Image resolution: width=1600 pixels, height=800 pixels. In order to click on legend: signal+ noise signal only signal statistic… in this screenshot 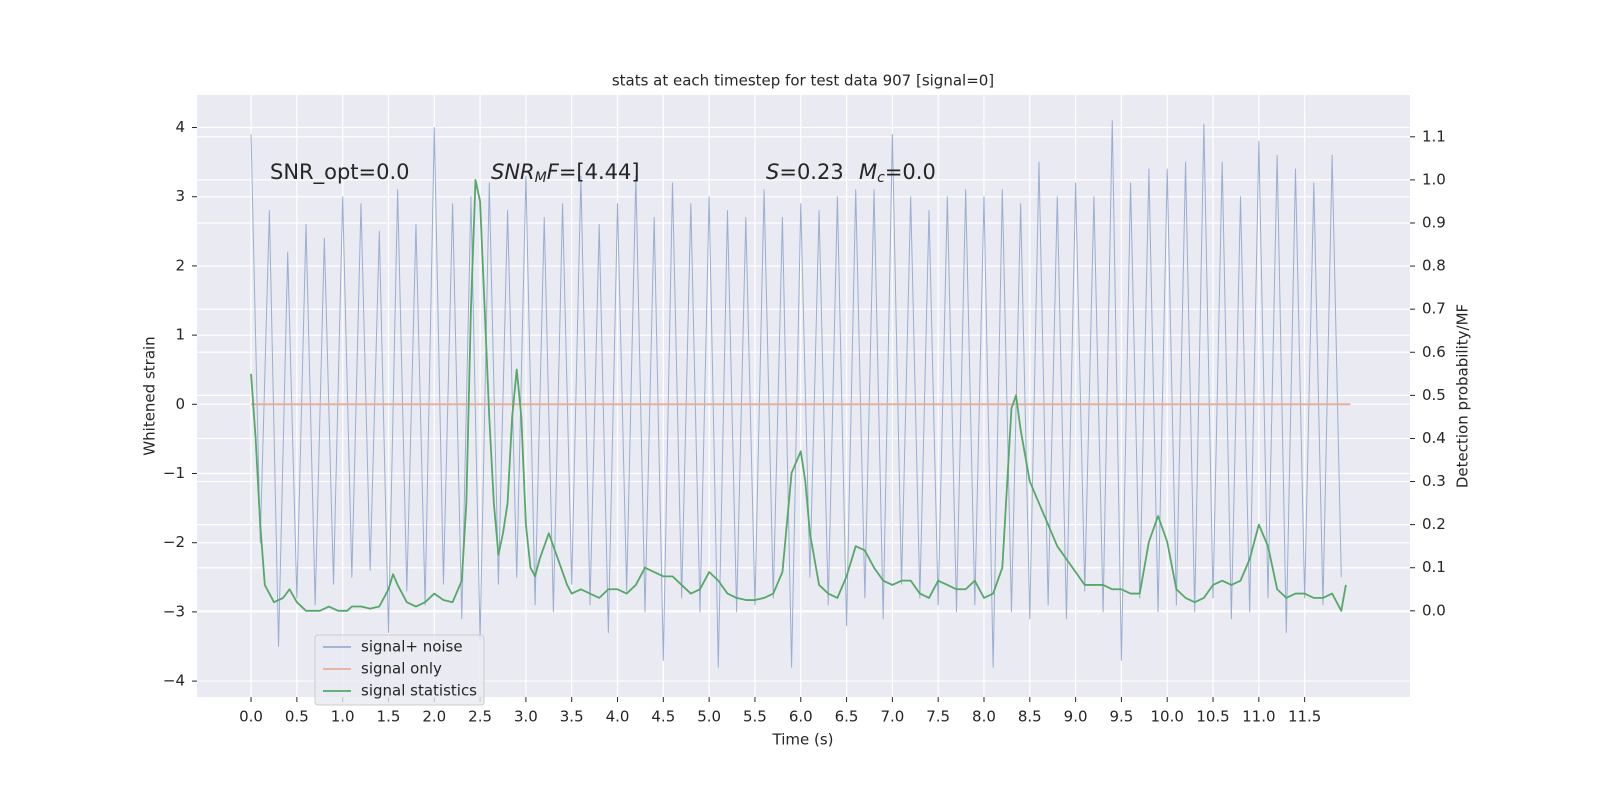, I will do `click(399, 670)`.